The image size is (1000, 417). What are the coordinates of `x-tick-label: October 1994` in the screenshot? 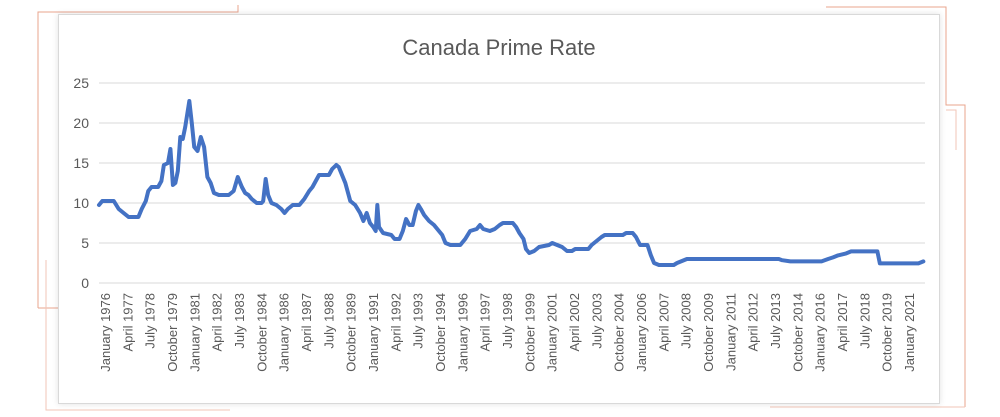 It's located at (440, 332).